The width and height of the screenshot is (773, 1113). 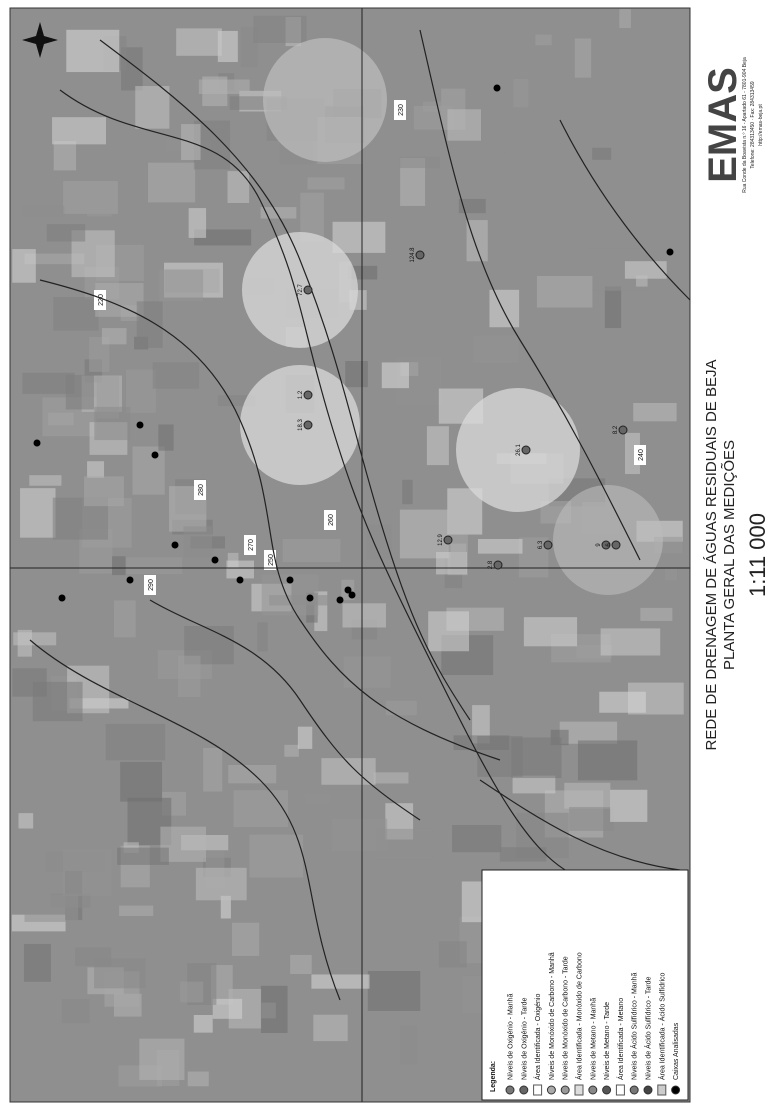 What do you see at coordinates (413, 255) in the screenshot?
I see `measurement-label: 124.8` at bounding box center [413, 255].